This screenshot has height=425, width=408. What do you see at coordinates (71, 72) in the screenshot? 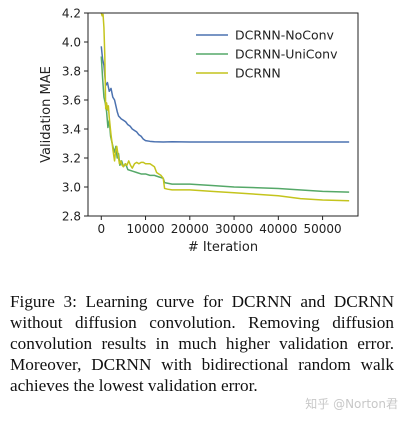
I see `y-tick-label: 3.8` at bounding box center [71, 72].